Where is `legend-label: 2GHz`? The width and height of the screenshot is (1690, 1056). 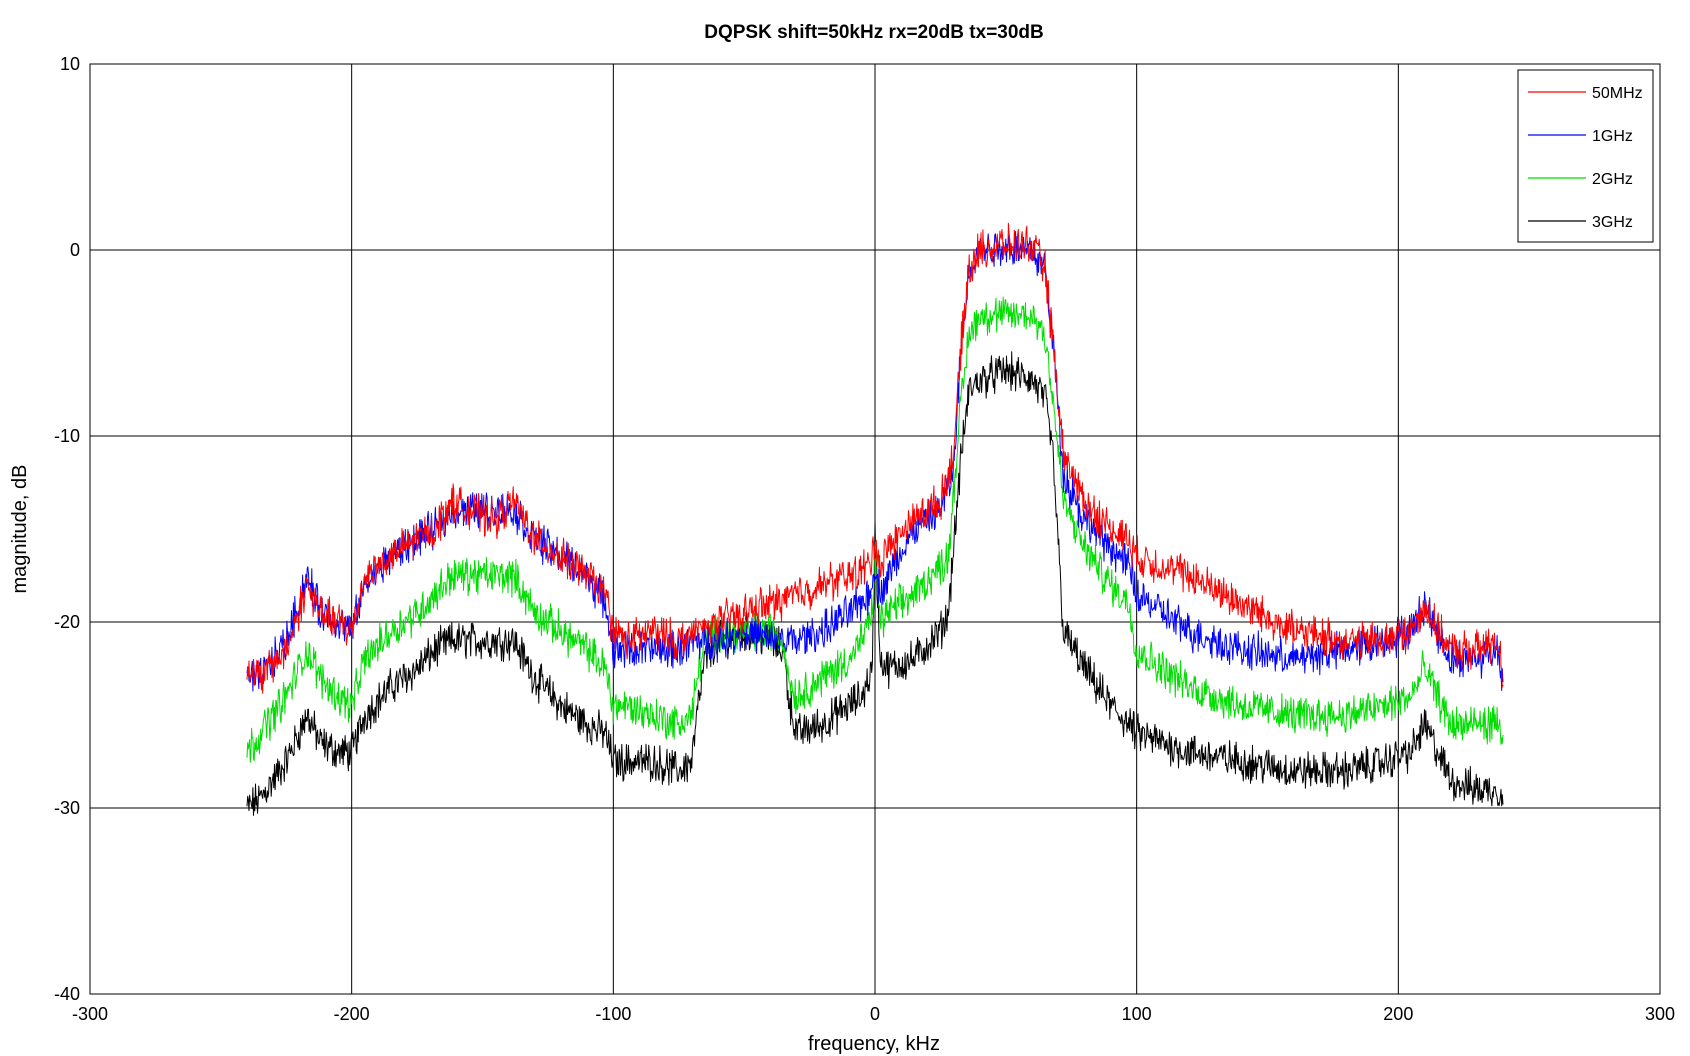 legend-label: 2GHz is located at coordinates (1612, 179).